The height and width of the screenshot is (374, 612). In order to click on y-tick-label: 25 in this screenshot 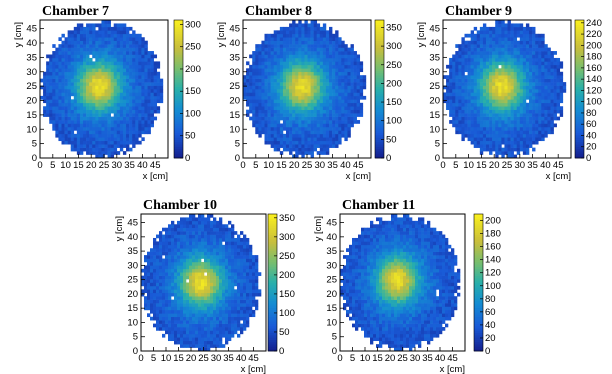, I will do `click(234, 86)`.